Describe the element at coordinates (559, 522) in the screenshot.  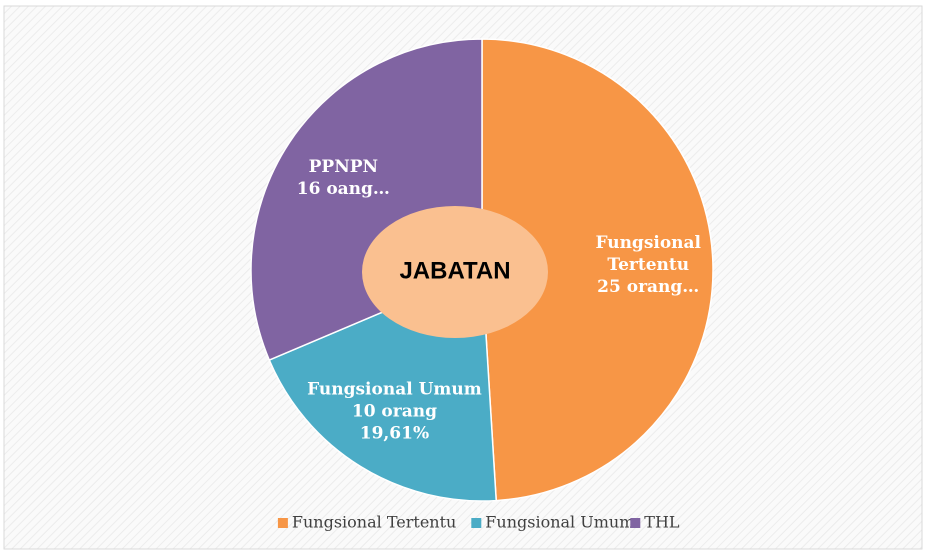
I see `legend-label: Fungsional Umum` at that location.